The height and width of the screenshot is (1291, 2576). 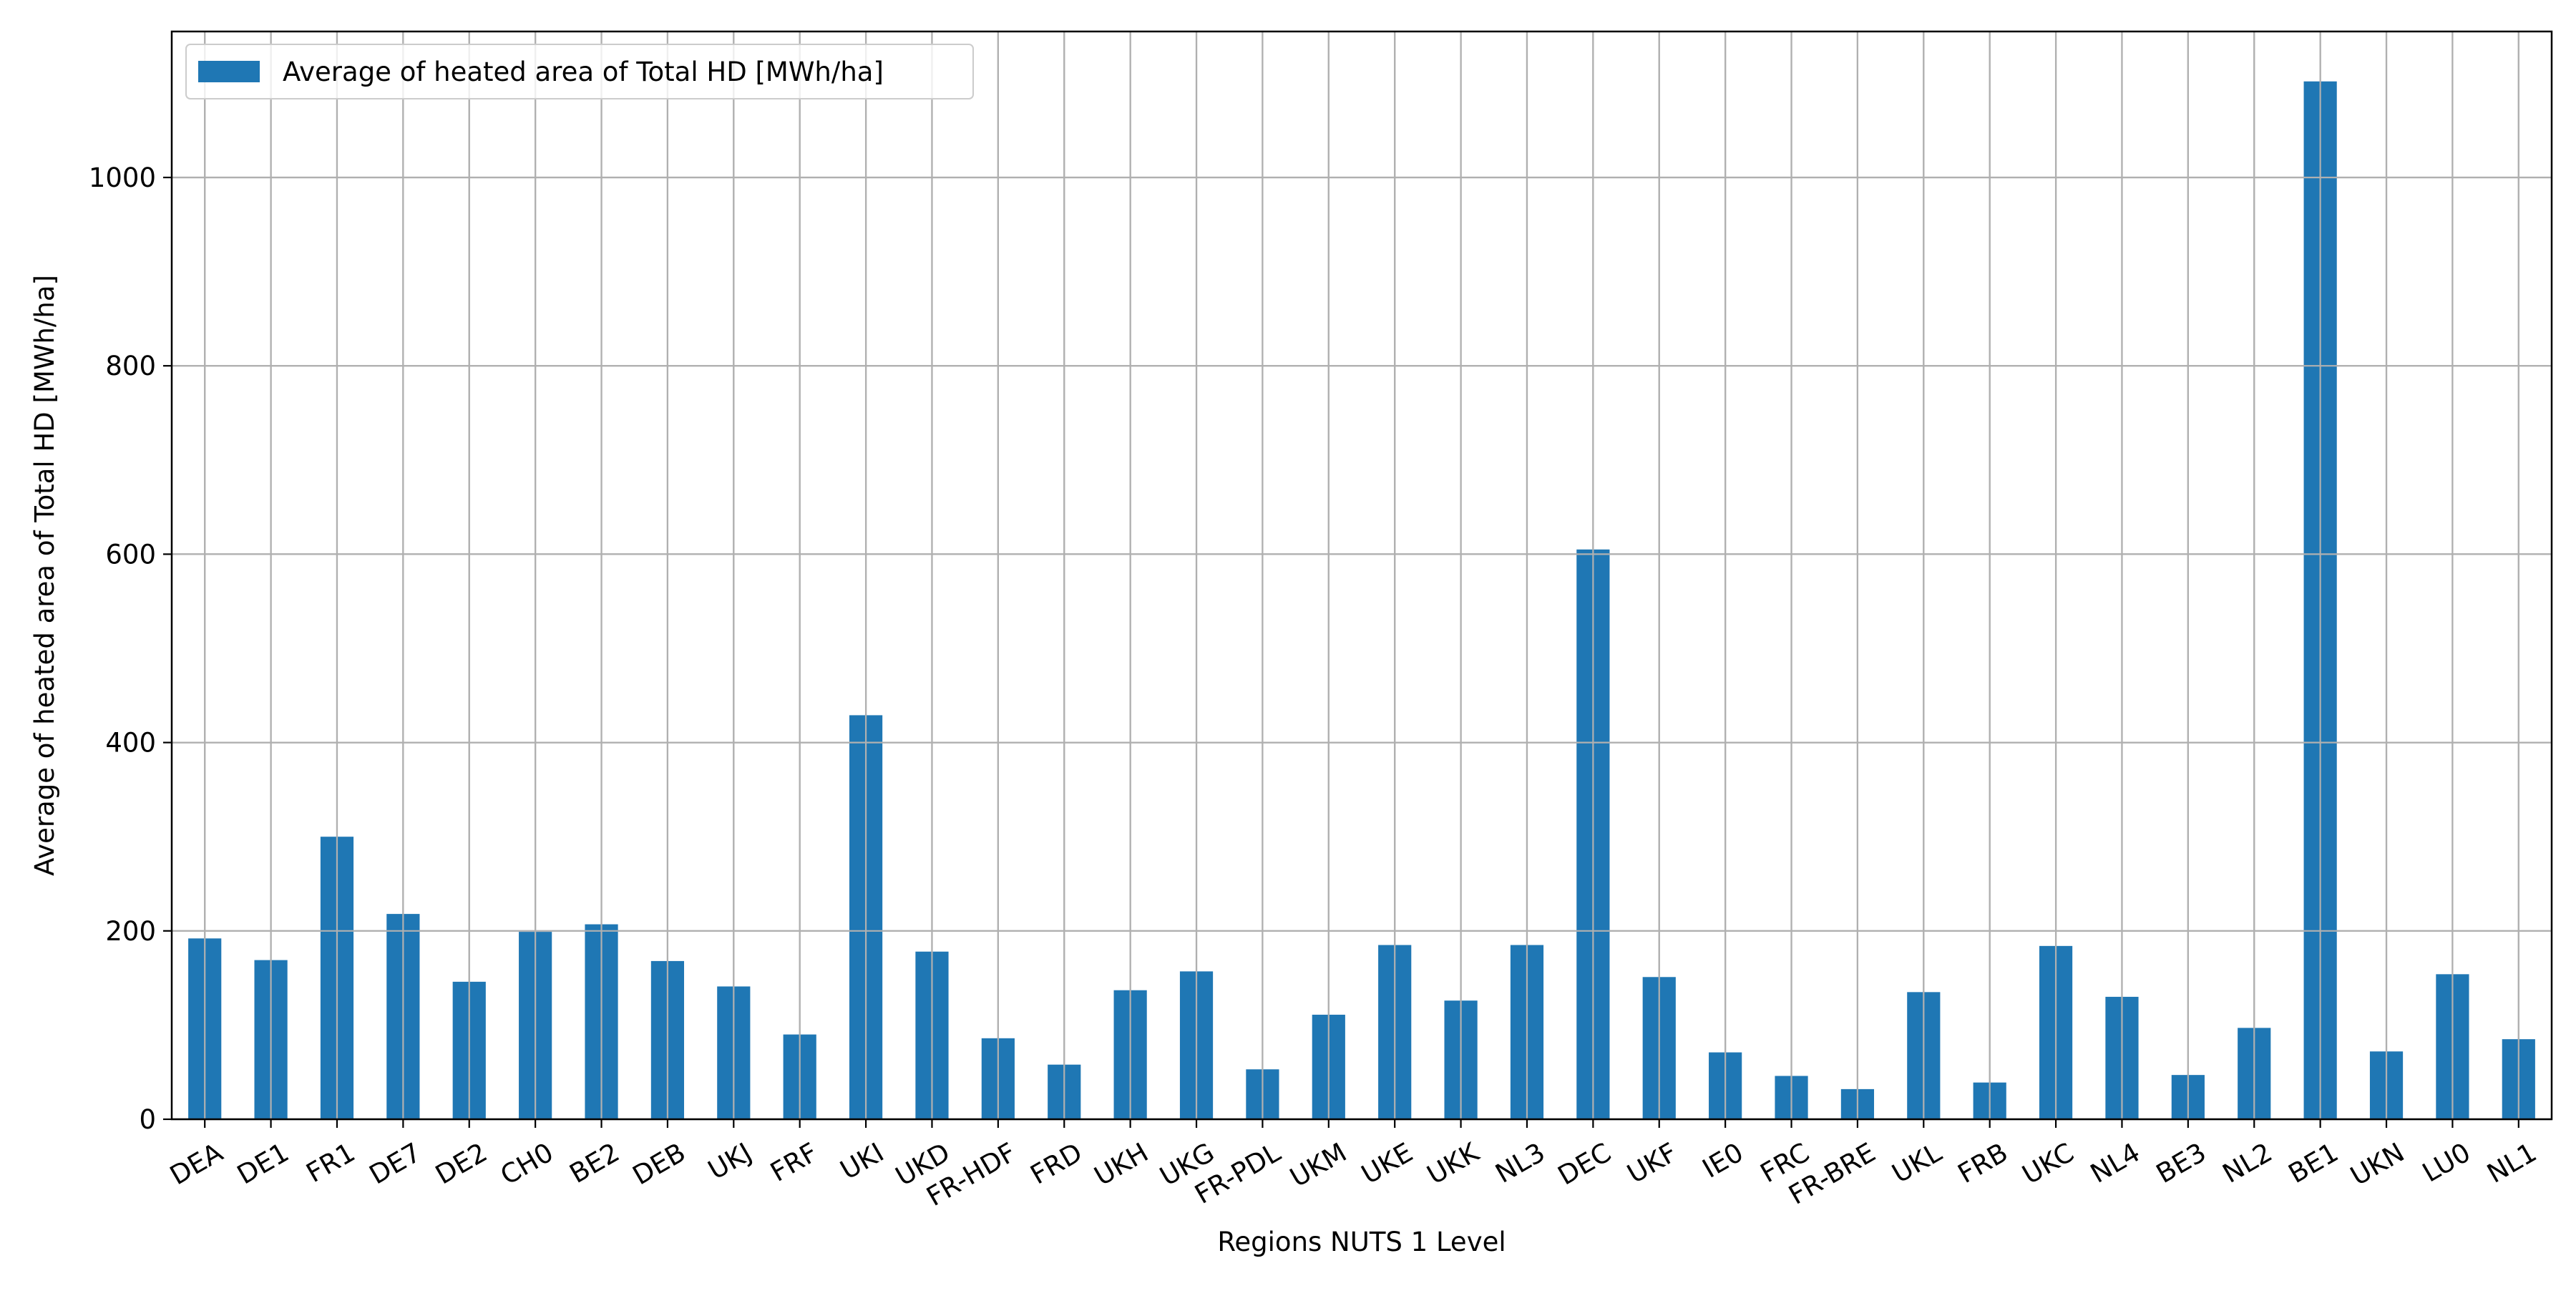 What do you see at coordinates (1652, 1163) in the screenshot?
I see `x-tick-label: UKF` at bounding box center [1652, 1163].